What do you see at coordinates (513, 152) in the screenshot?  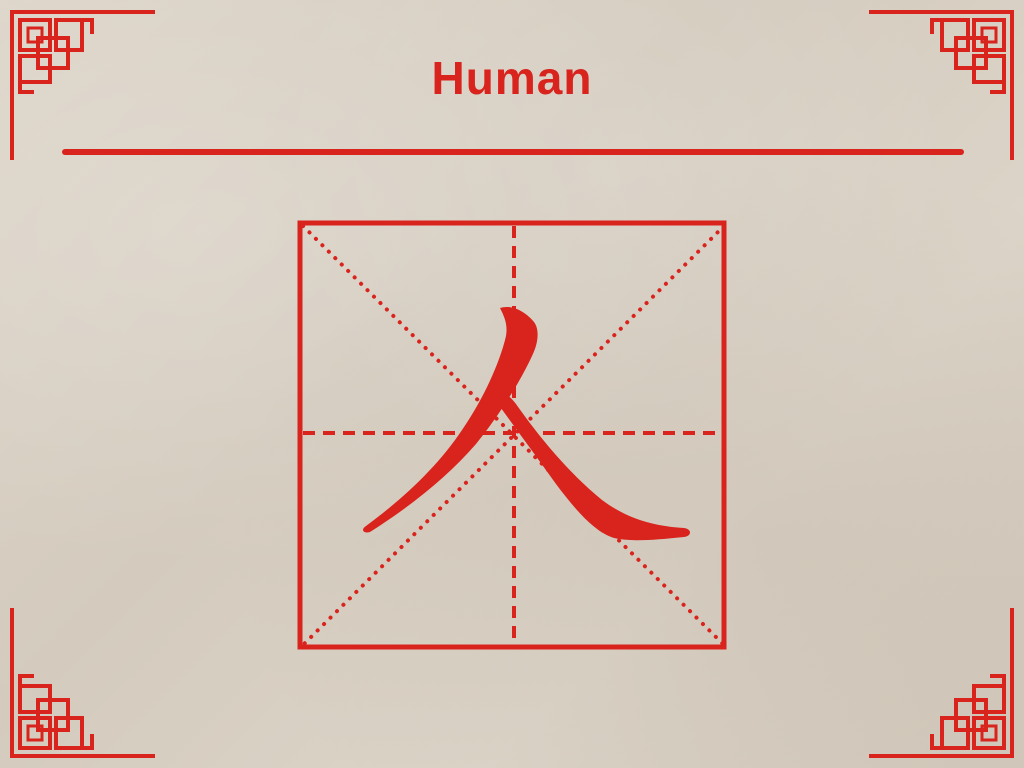 I see `title-divider` at bounding box center [513, 152].